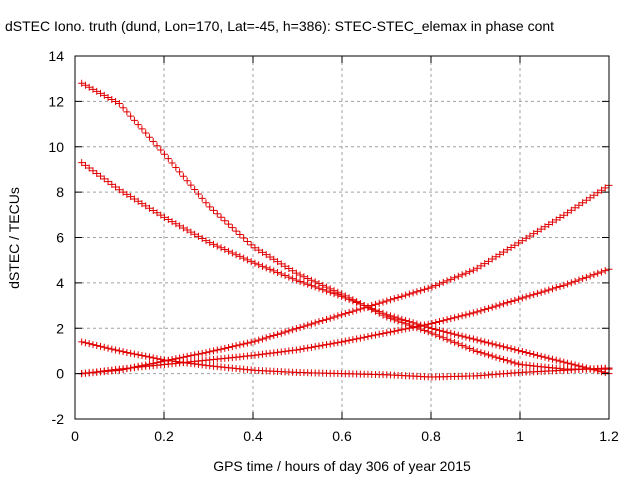  What do you see at coordinates (58, 419) in the screenshot?
I see `y-tick-label: -2` at bounding box center [58, 419].